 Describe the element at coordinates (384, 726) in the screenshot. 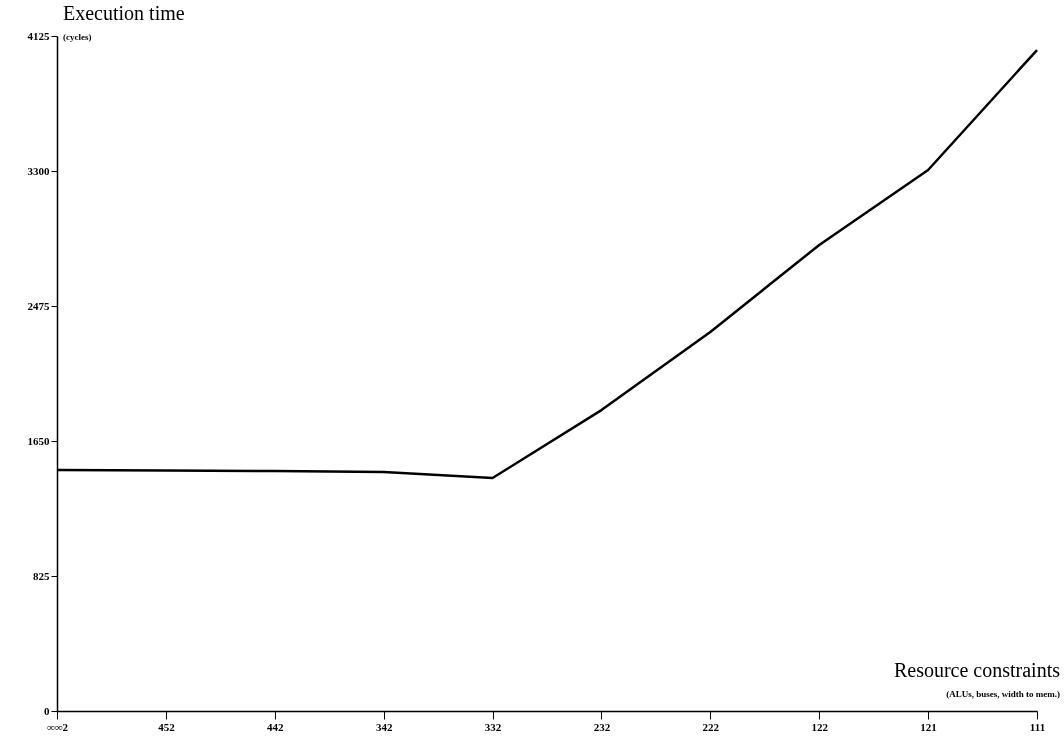

I see `x-tick-label: 342` at that location.